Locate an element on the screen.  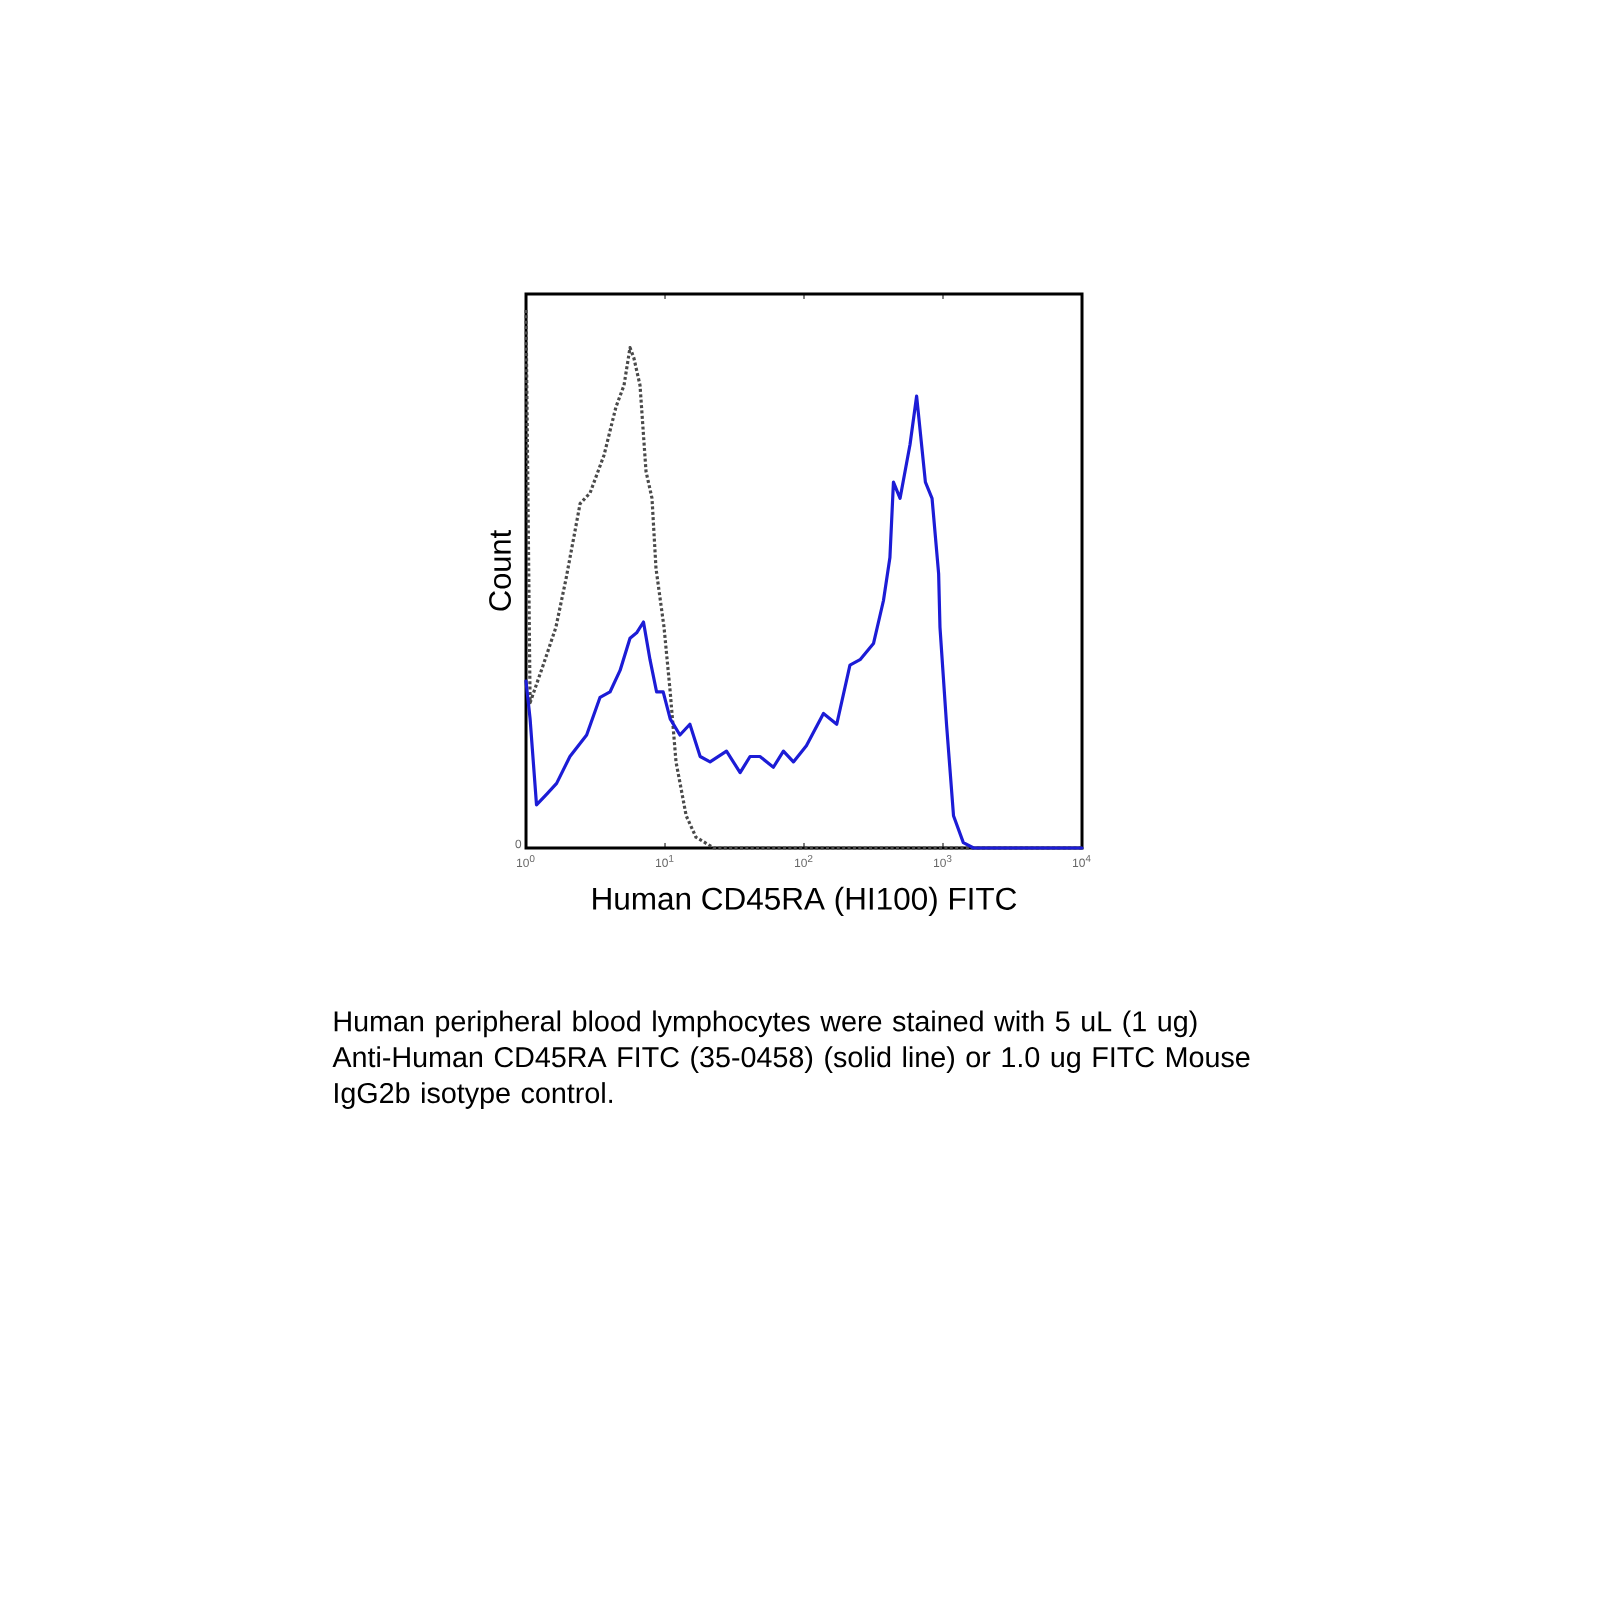
x-axis-title: Human CD45RA (HI100) FITC is located at coordinates (805, 901).